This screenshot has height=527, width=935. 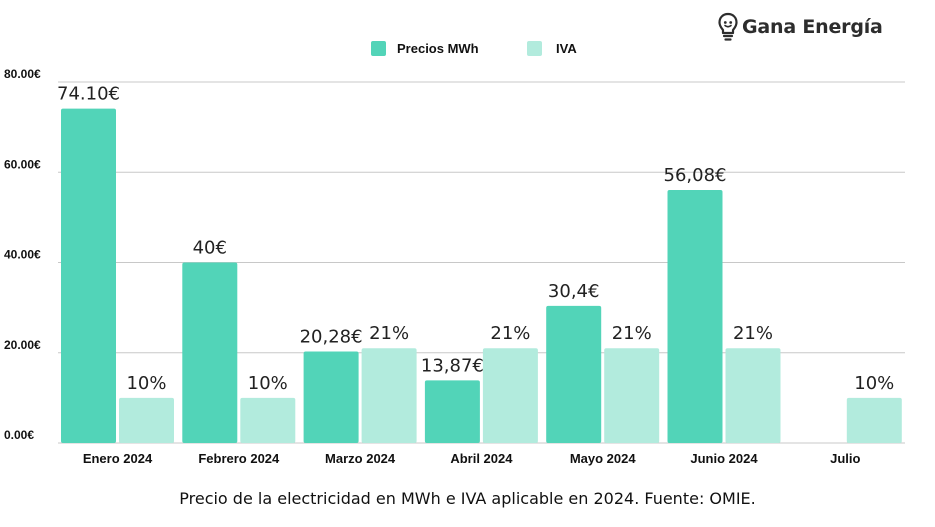 What do you see at coordinates (22, 164) in the screenshot?
I see `y-tick-label: 60.00€` at bounding box center [22, 164].